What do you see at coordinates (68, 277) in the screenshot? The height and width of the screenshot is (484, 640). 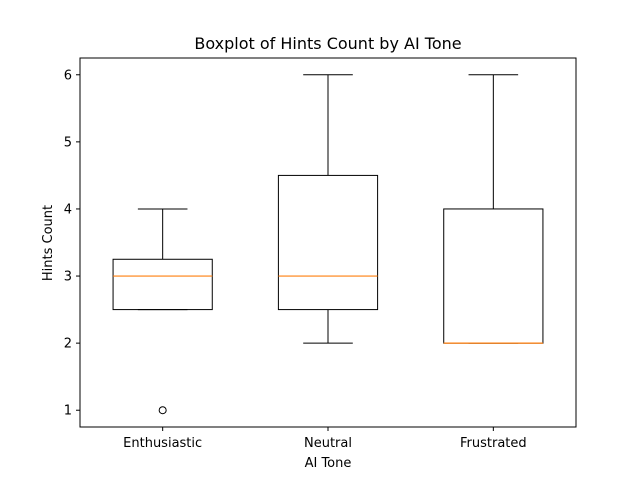 I see `y-tick-label: 3` at bounding box center [68, 277].